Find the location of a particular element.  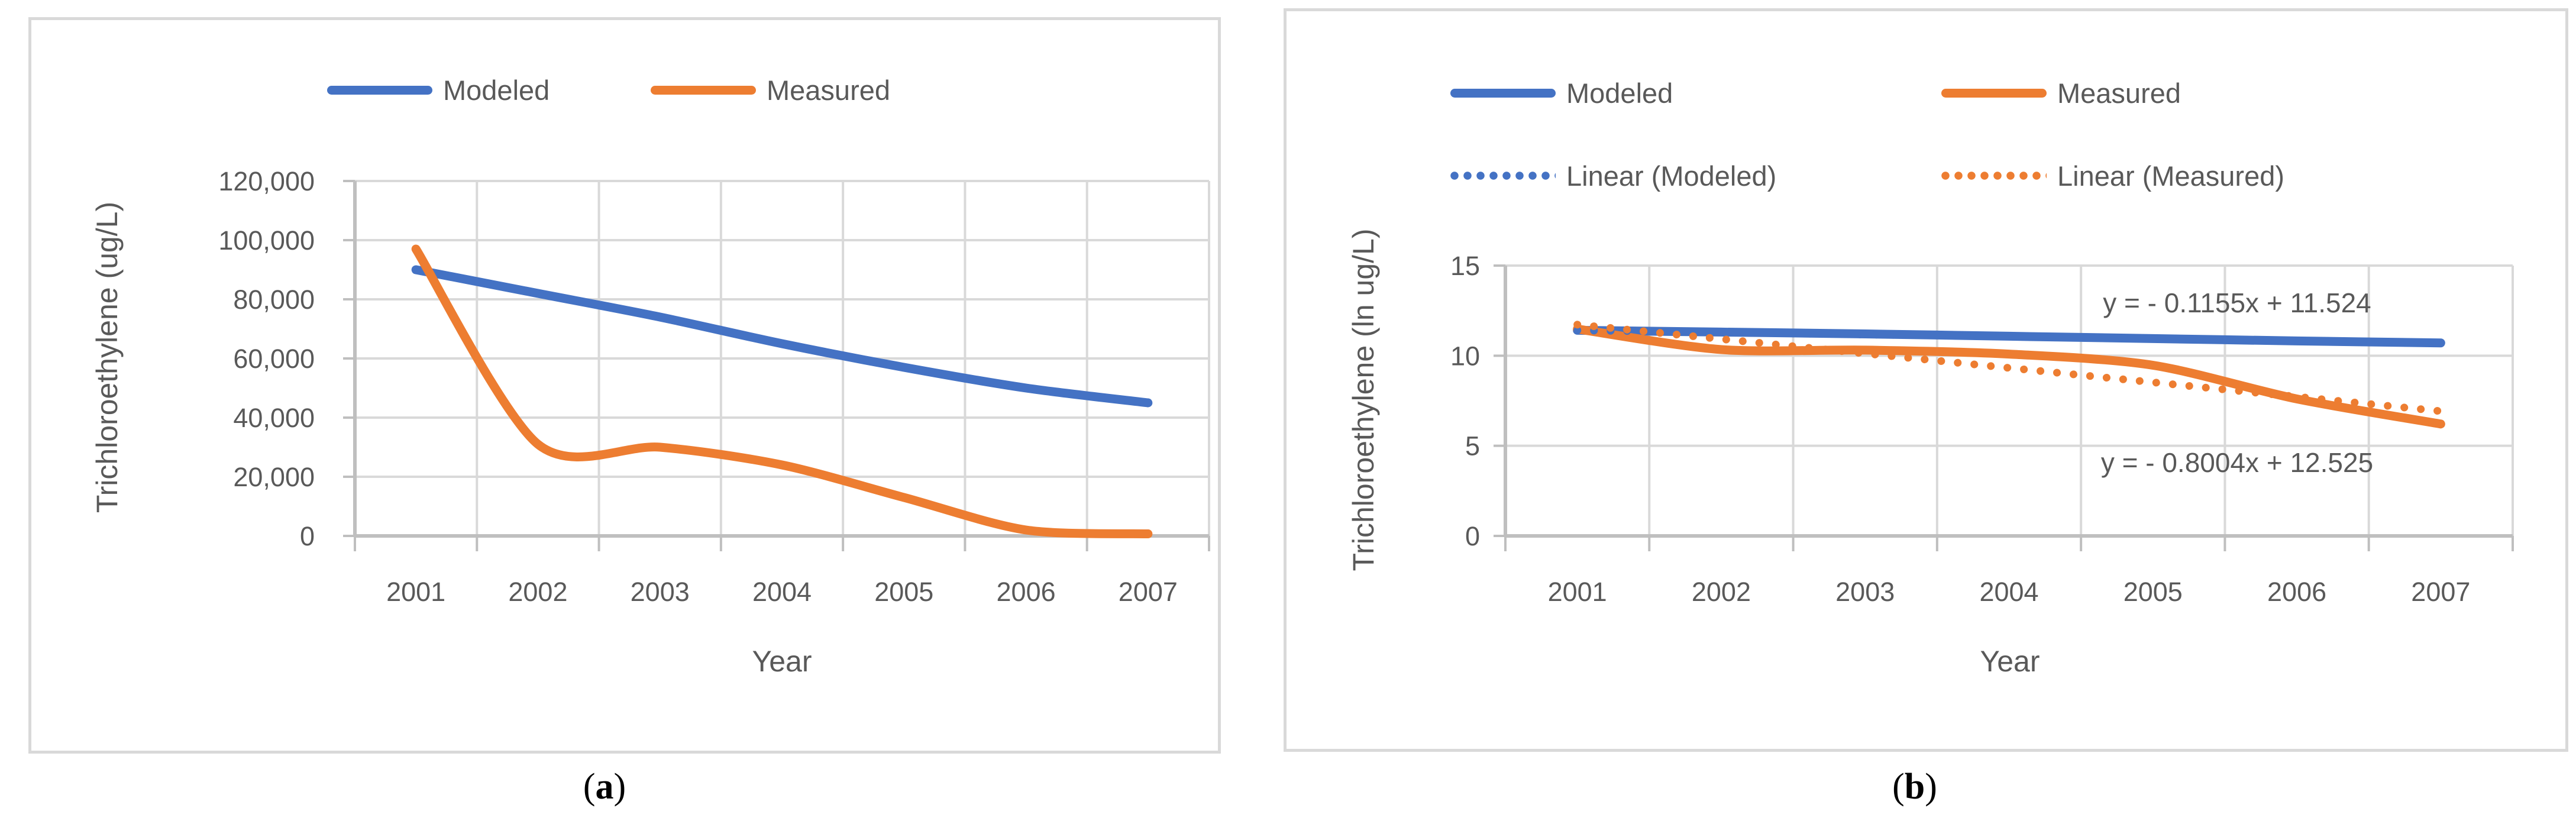

y-tick-label: 80,000 is located at coordinates (274, 300).